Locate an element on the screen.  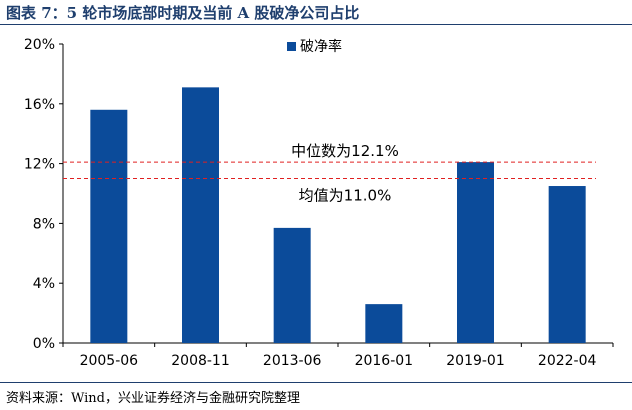
x-tick-label: 2022-04 is located at coordinates (567, 361).